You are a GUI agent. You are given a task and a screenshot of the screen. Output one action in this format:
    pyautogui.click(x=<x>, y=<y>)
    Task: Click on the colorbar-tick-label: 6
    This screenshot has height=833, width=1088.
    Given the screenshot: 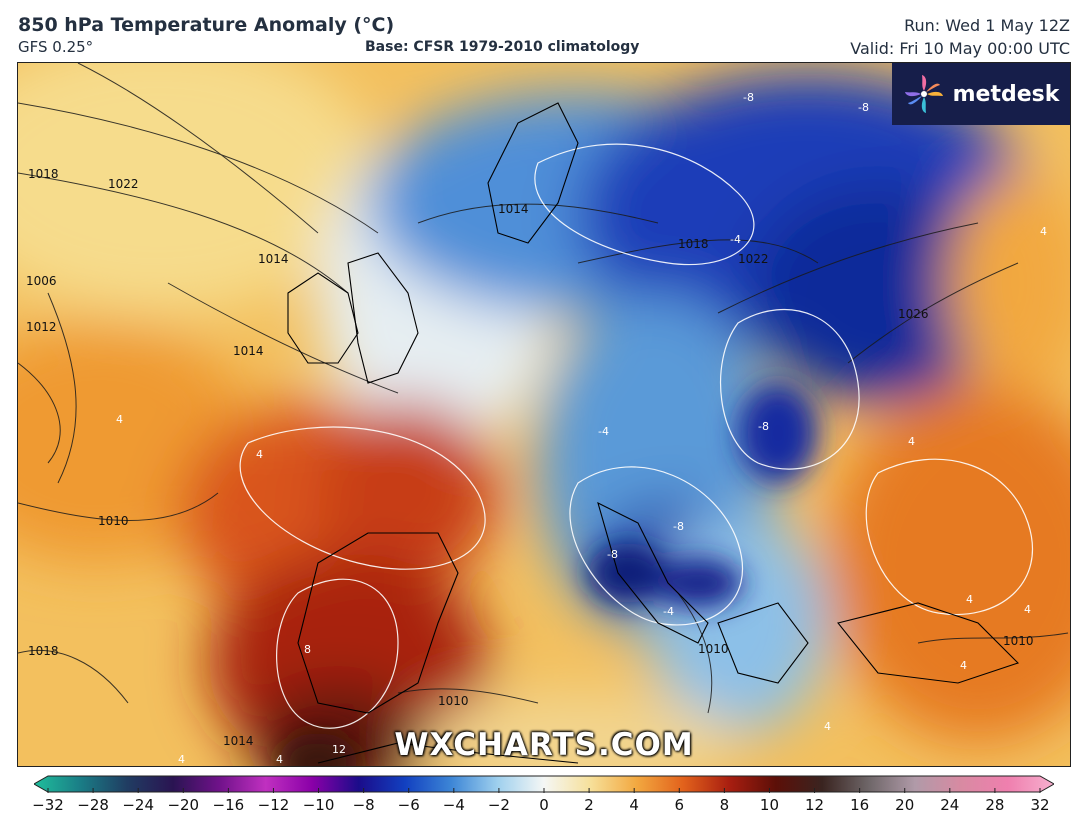 What is the action you would take?
    pyautogui.click(x=679, y=805)
    